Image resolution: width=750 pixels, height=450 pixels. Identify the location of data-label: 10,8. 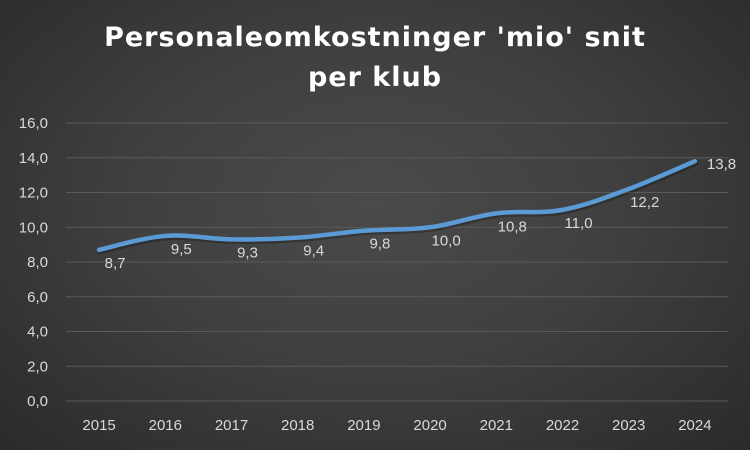
(512, 226).